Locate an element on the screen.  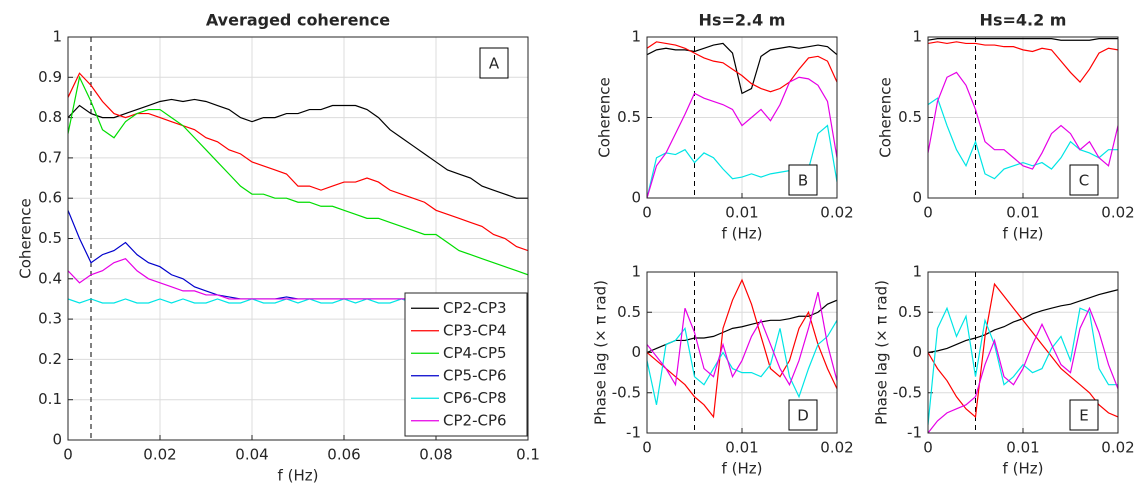
panel-label: D is located at coordinates (803, 416).